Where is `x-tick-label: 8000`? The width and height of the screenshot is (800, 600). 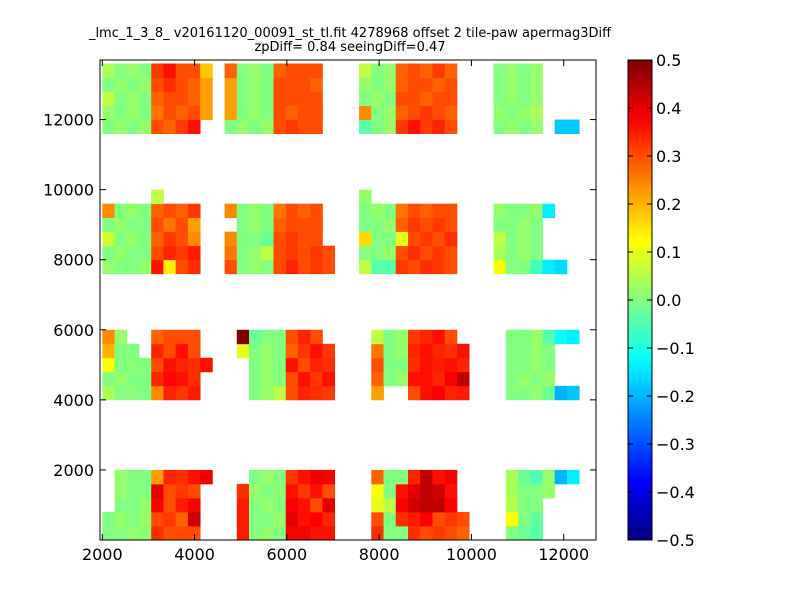 x-tick-label: 8000 is located at coordinates (379, 554).